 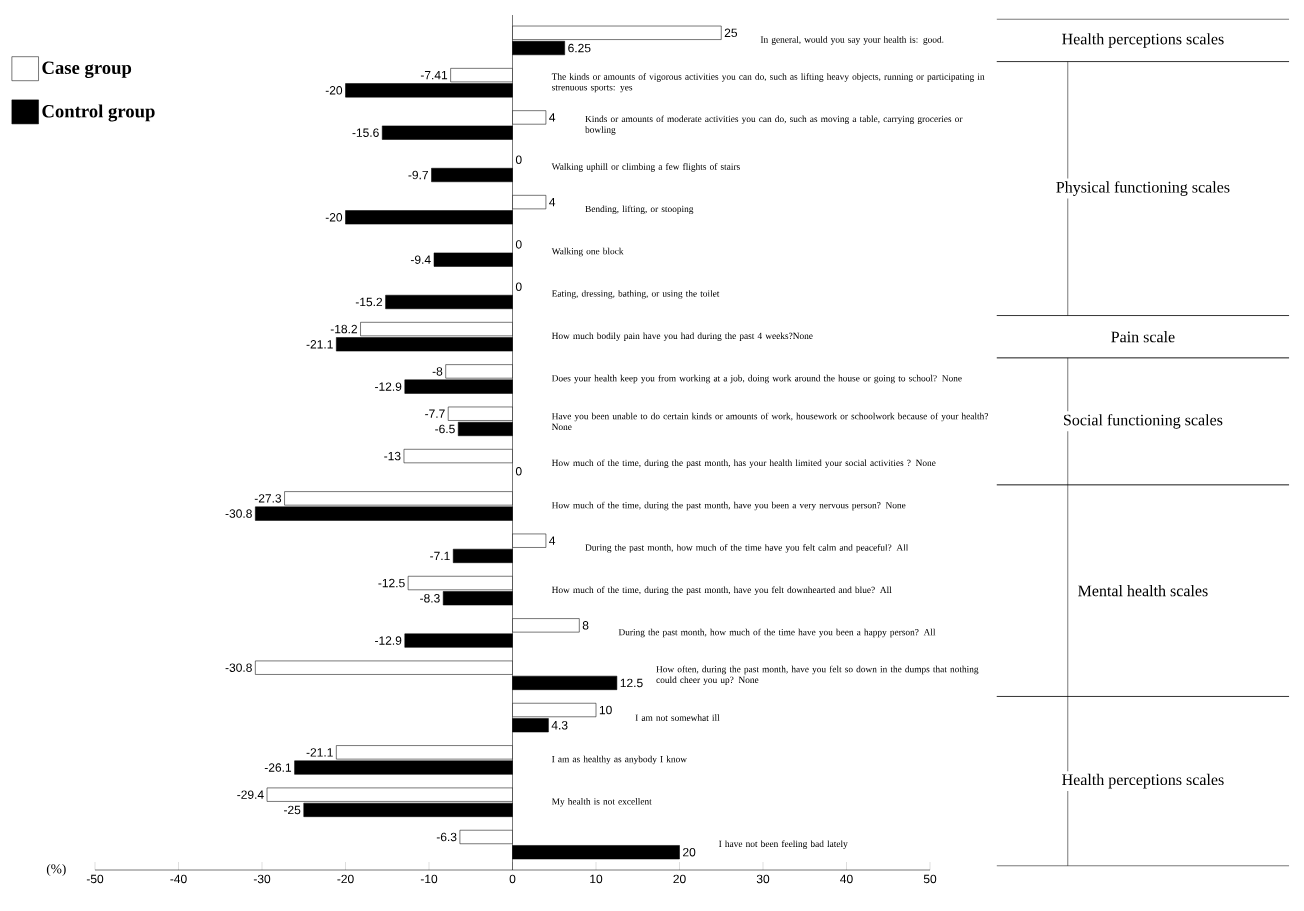 I want to click on data-label: 20, so click(x=689, y=852).